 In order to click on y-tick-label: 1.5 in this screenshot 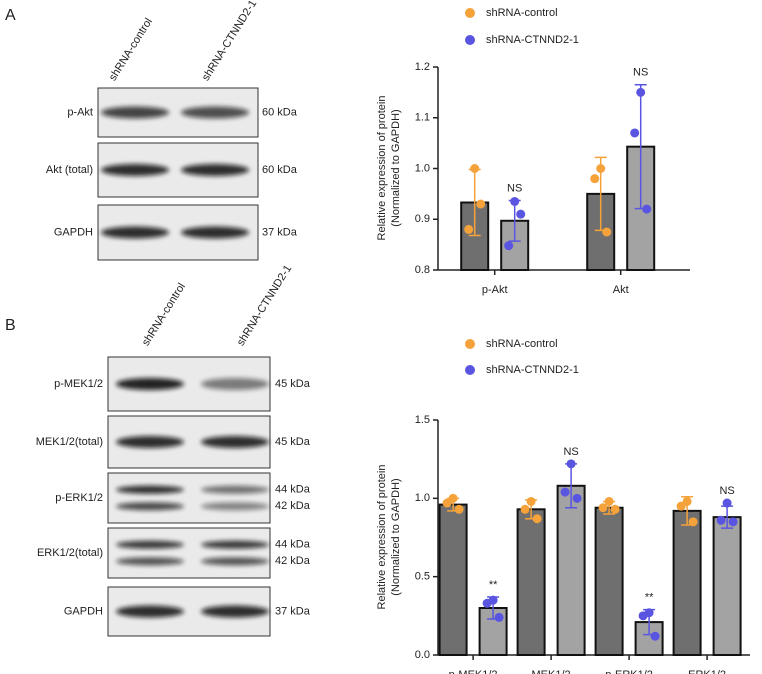, I will do `click(422, 420)`.